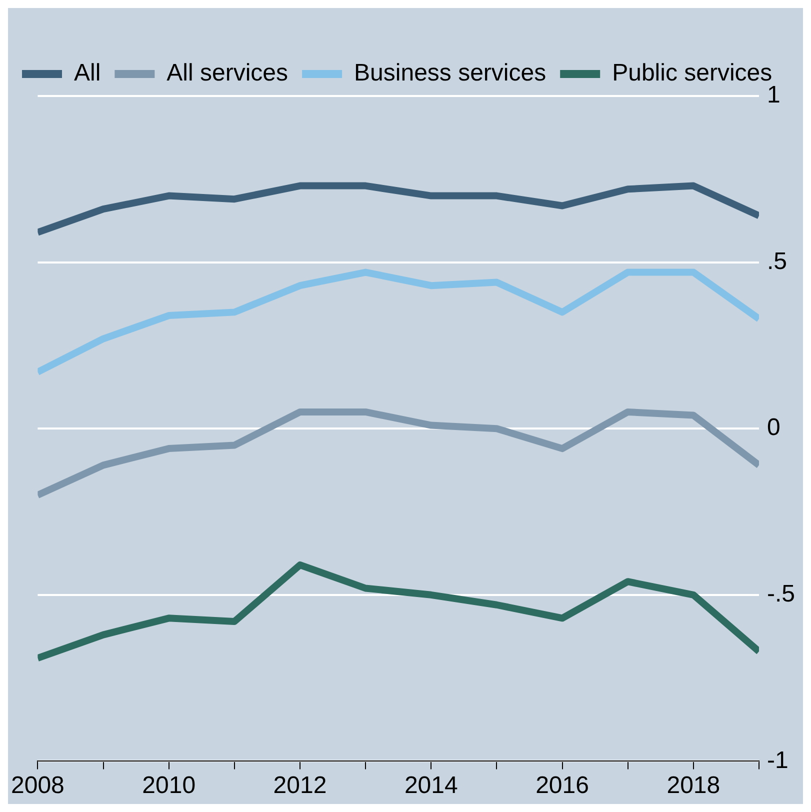 Image resolution: width=811 pixels, height=812 pixels. What do you see at coordinates (431, 786) in the screenshot?
I see `x-tick-label: 2014` at bounding box center [431, 786].